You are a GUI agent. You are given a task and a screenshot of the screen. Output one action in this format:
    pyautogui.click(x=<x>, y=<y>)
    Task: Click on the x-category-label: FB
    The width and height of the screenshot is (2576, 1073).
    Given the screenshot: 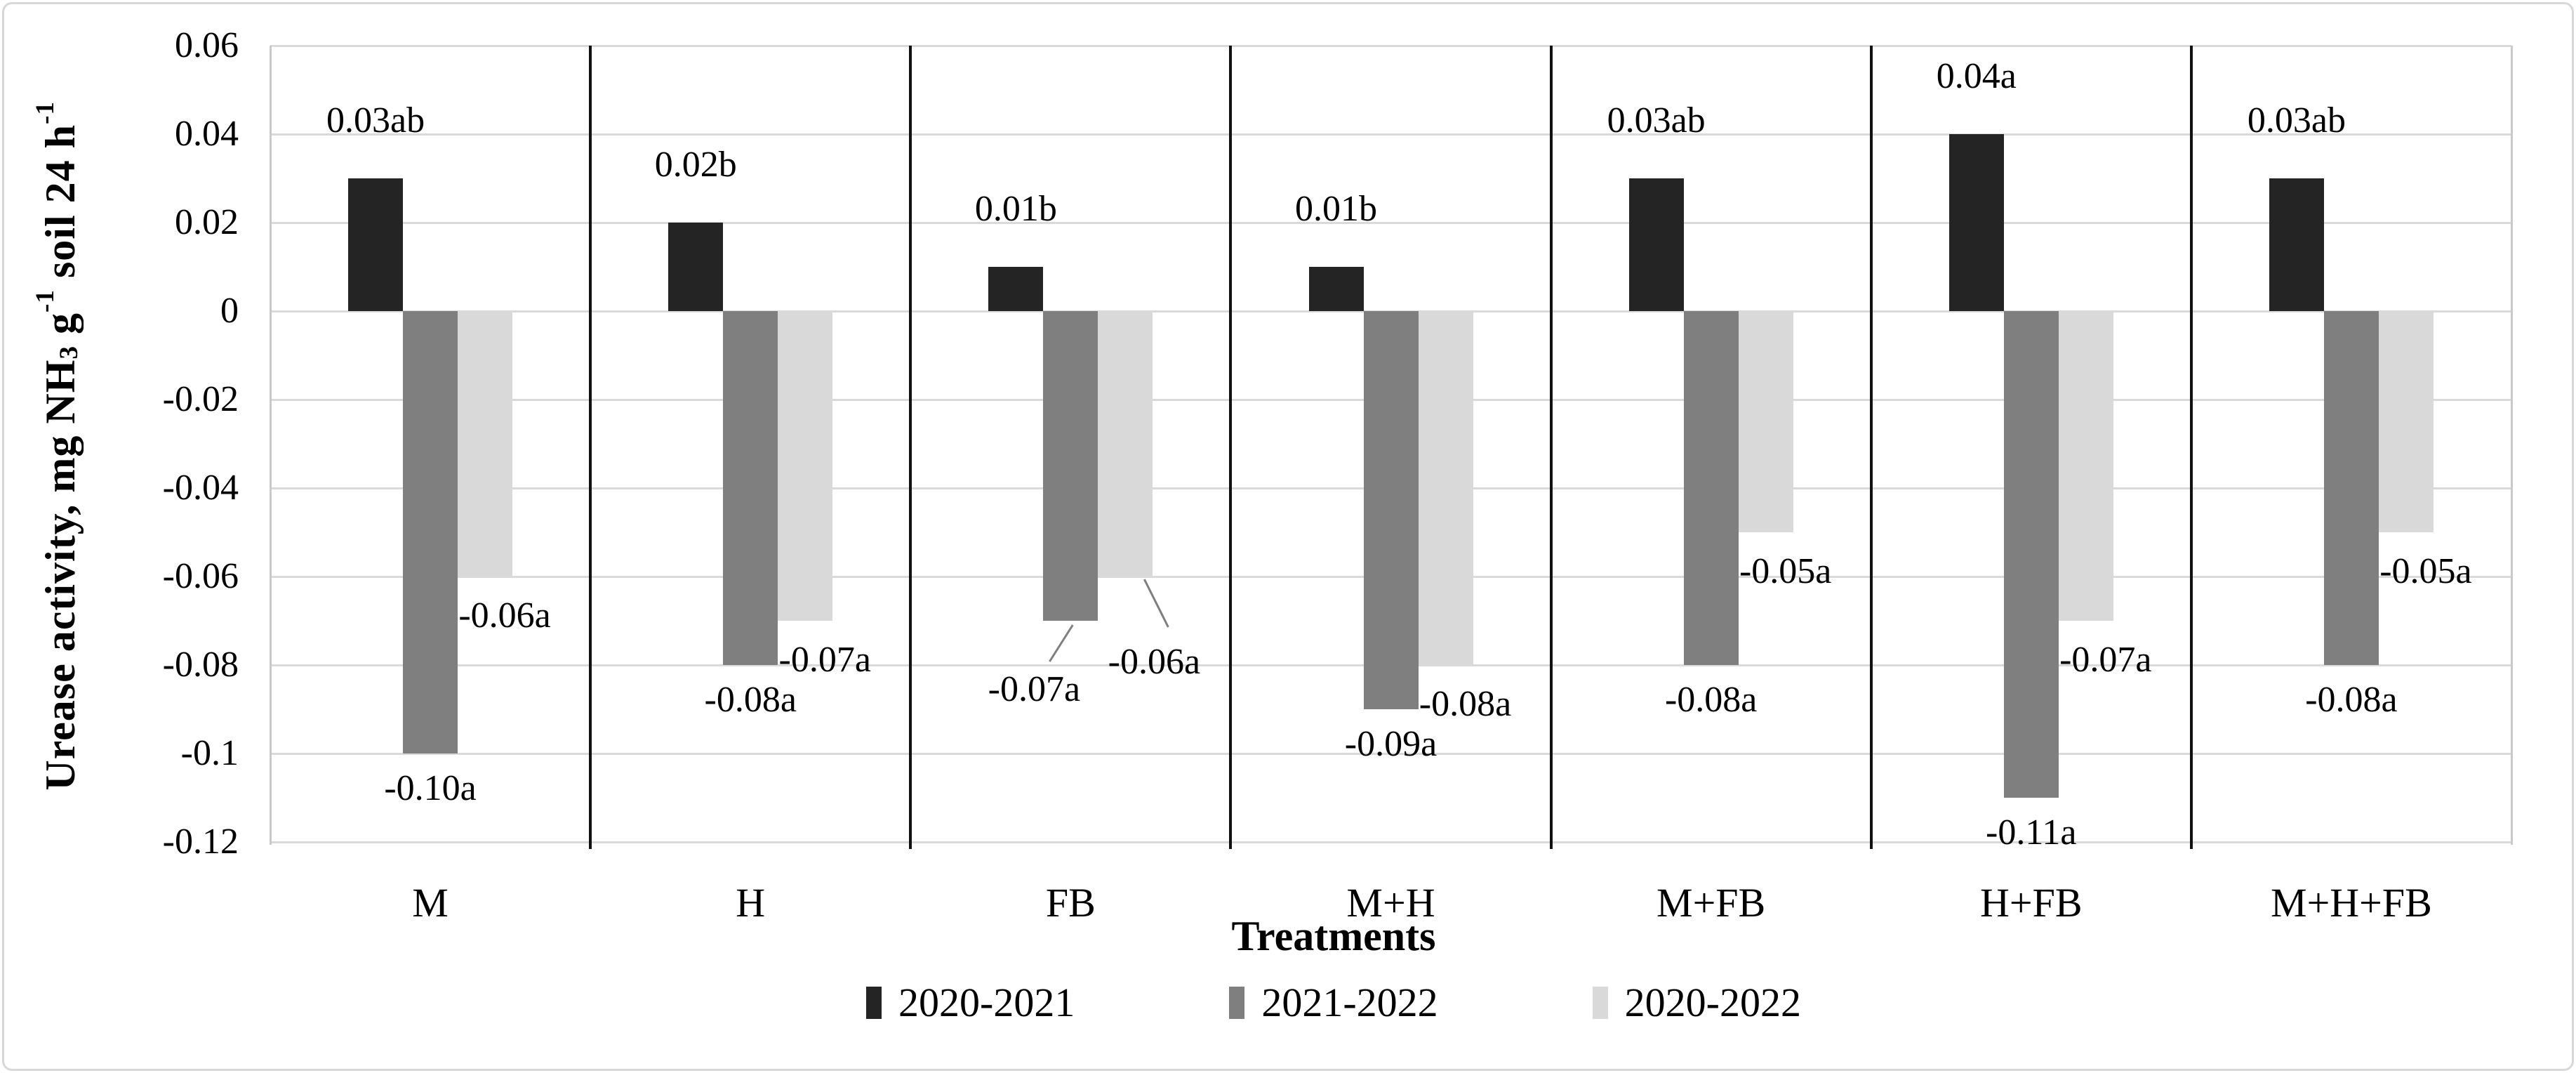 What is the action you would take?
    pyautogui.click(x=1071, y=903)
    